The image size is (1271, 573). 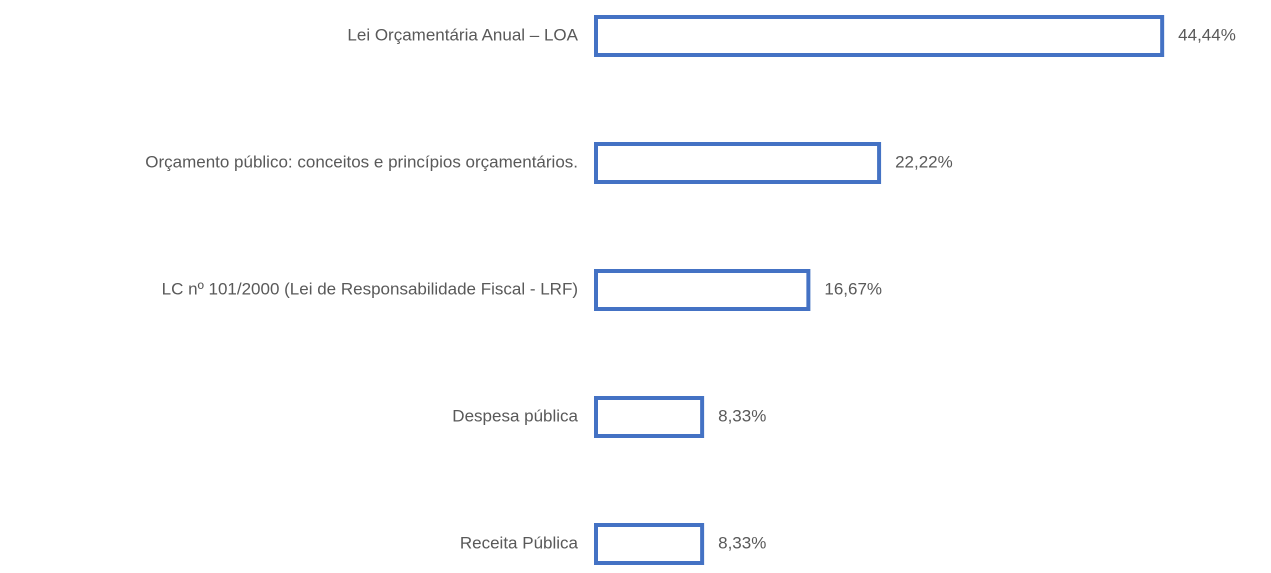 What do you see at coordinates (1207, 34) in the screenshot?
I see `value-label: 44,44%` at bounding box center [1207, 34].